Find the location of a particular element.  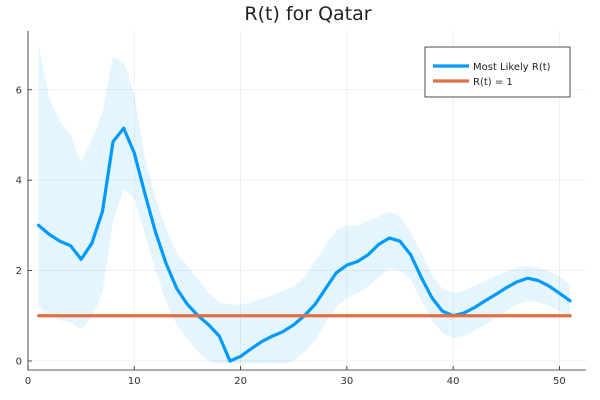

x-tick-label: 0 is located at coordinates (28, 381).